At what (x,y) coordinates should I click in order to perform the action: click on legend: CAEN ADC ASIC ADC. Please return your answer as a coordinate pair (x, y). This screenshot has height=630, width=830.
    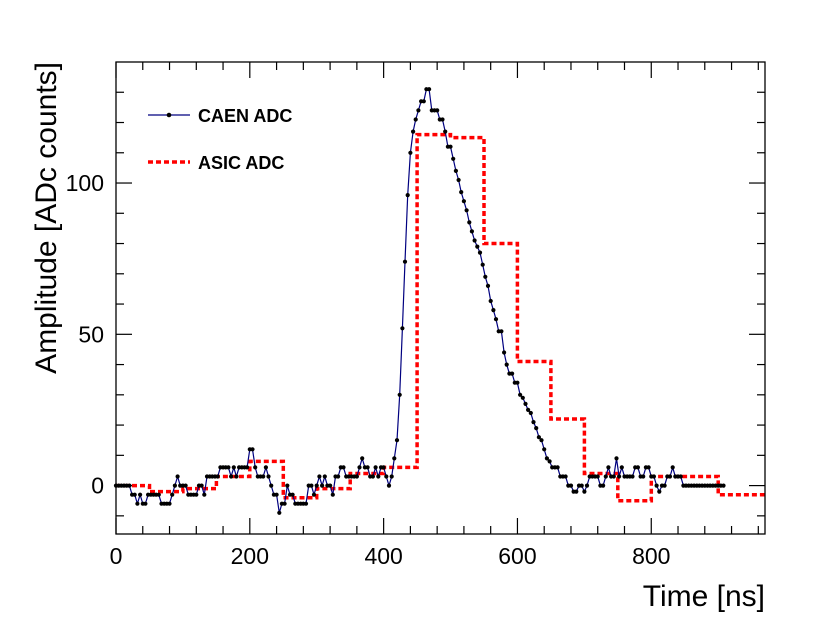
    Looking at the image, I should click on (220, 139).